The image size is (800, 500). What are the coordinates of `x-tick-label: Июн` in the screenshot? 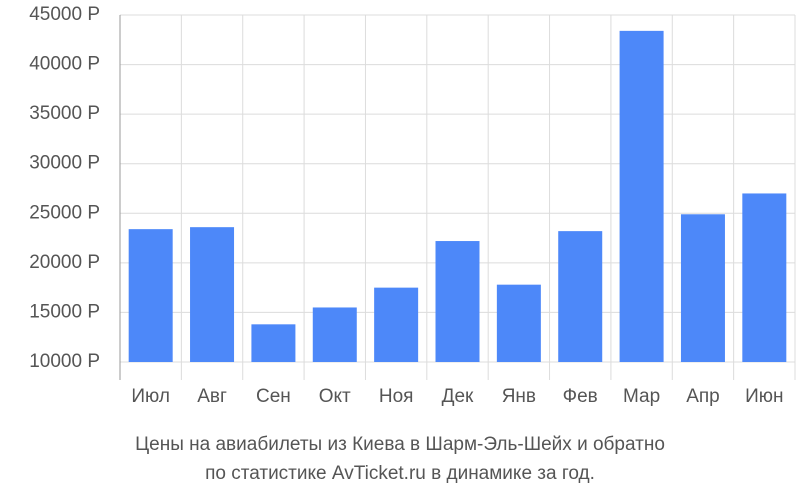 It's located at (764, 396).